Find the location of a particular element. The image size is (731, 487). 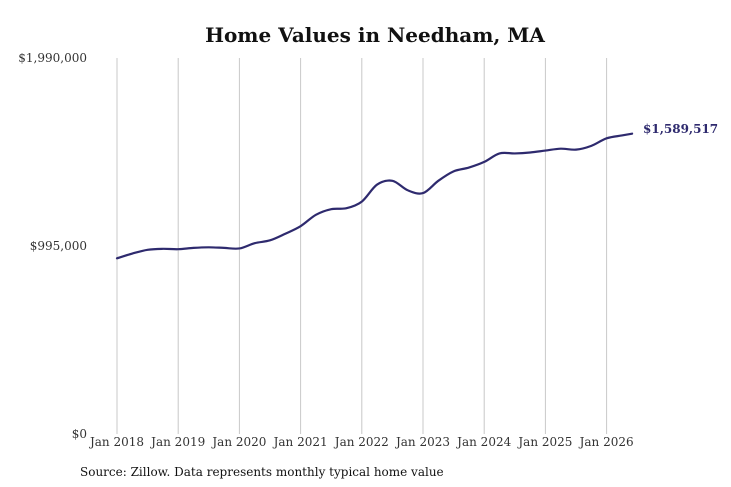

x-tick-label: Jan 2022 is located at coordinates (361, 442).